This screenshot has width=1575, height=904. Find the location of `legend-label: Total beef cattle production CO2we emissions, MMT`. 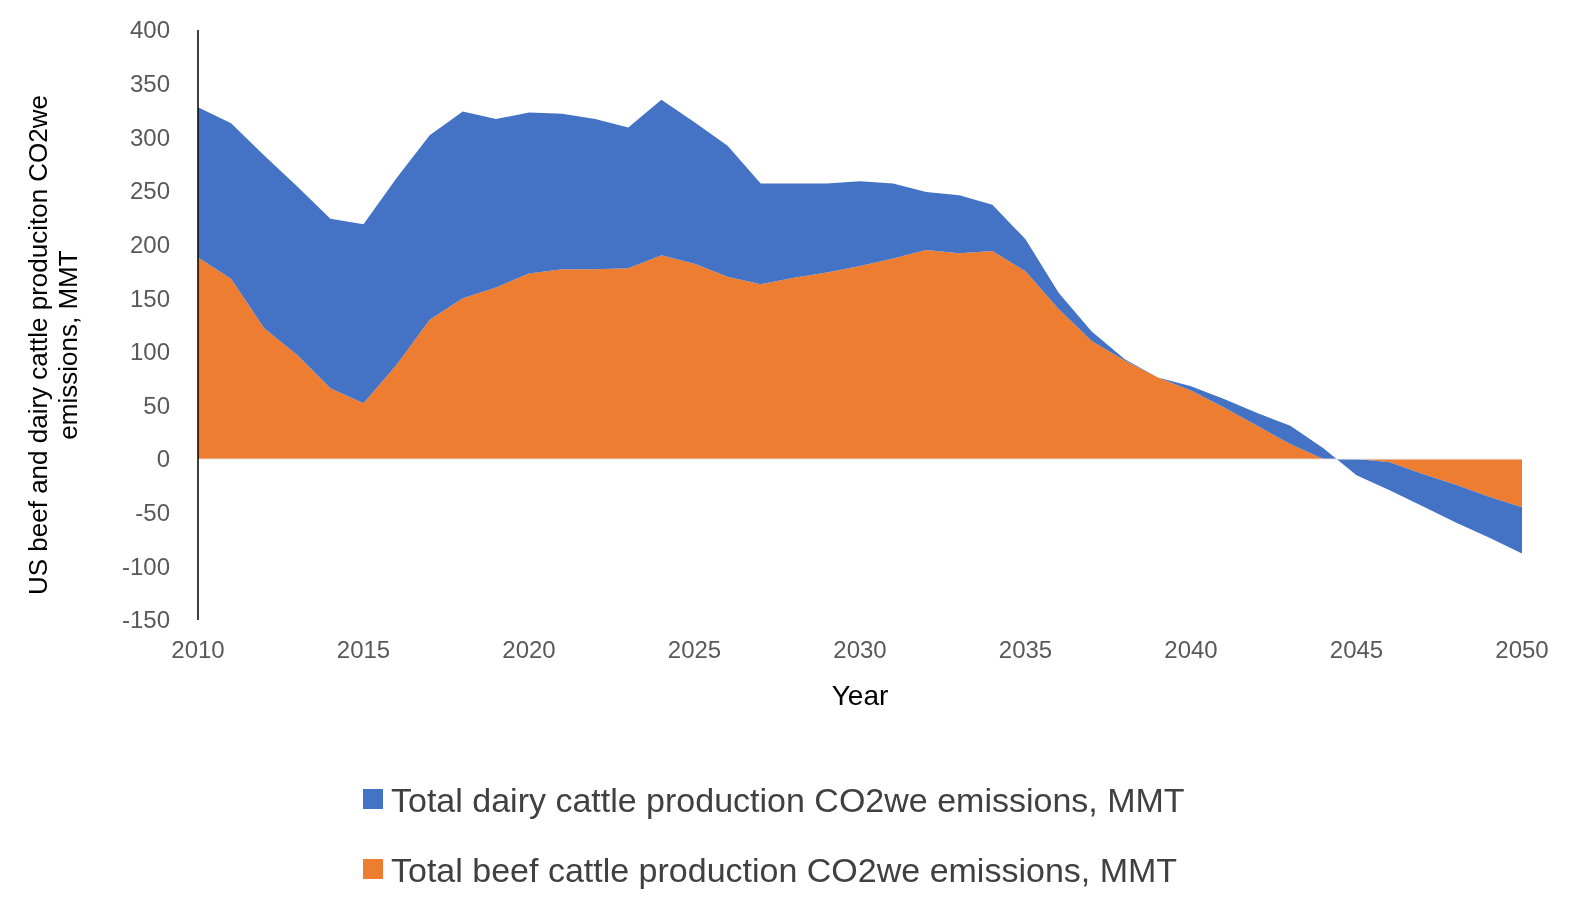

legend-label: Total beef cattle production CO2we emissions, MMT is located at coordinates (784, 869).